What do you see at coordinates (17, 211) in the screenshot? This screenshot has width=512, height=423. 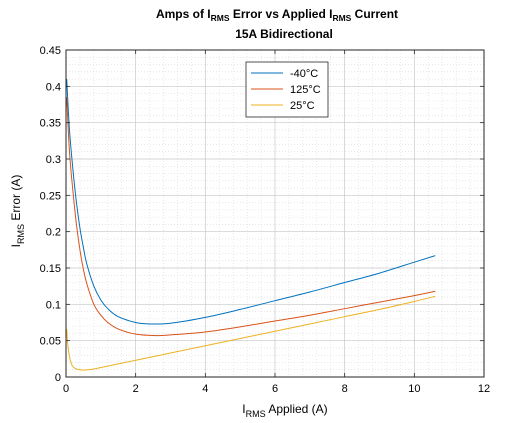 I see `y-axis-label: IRMS Error (A)` at bounding box center [17, 211].